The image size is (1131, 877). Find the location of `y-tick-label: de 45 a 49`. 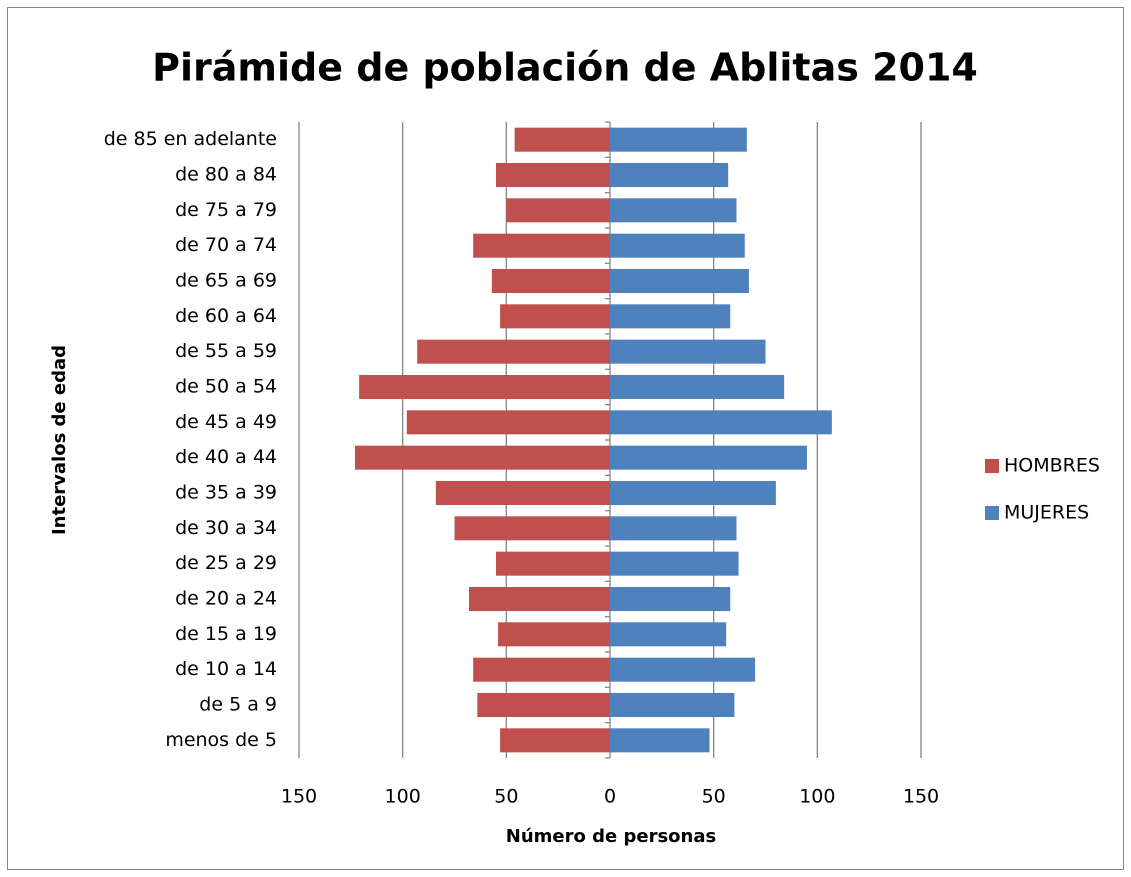

y-tick-label: de 45 a 49 is located at coordinates (226, 422).